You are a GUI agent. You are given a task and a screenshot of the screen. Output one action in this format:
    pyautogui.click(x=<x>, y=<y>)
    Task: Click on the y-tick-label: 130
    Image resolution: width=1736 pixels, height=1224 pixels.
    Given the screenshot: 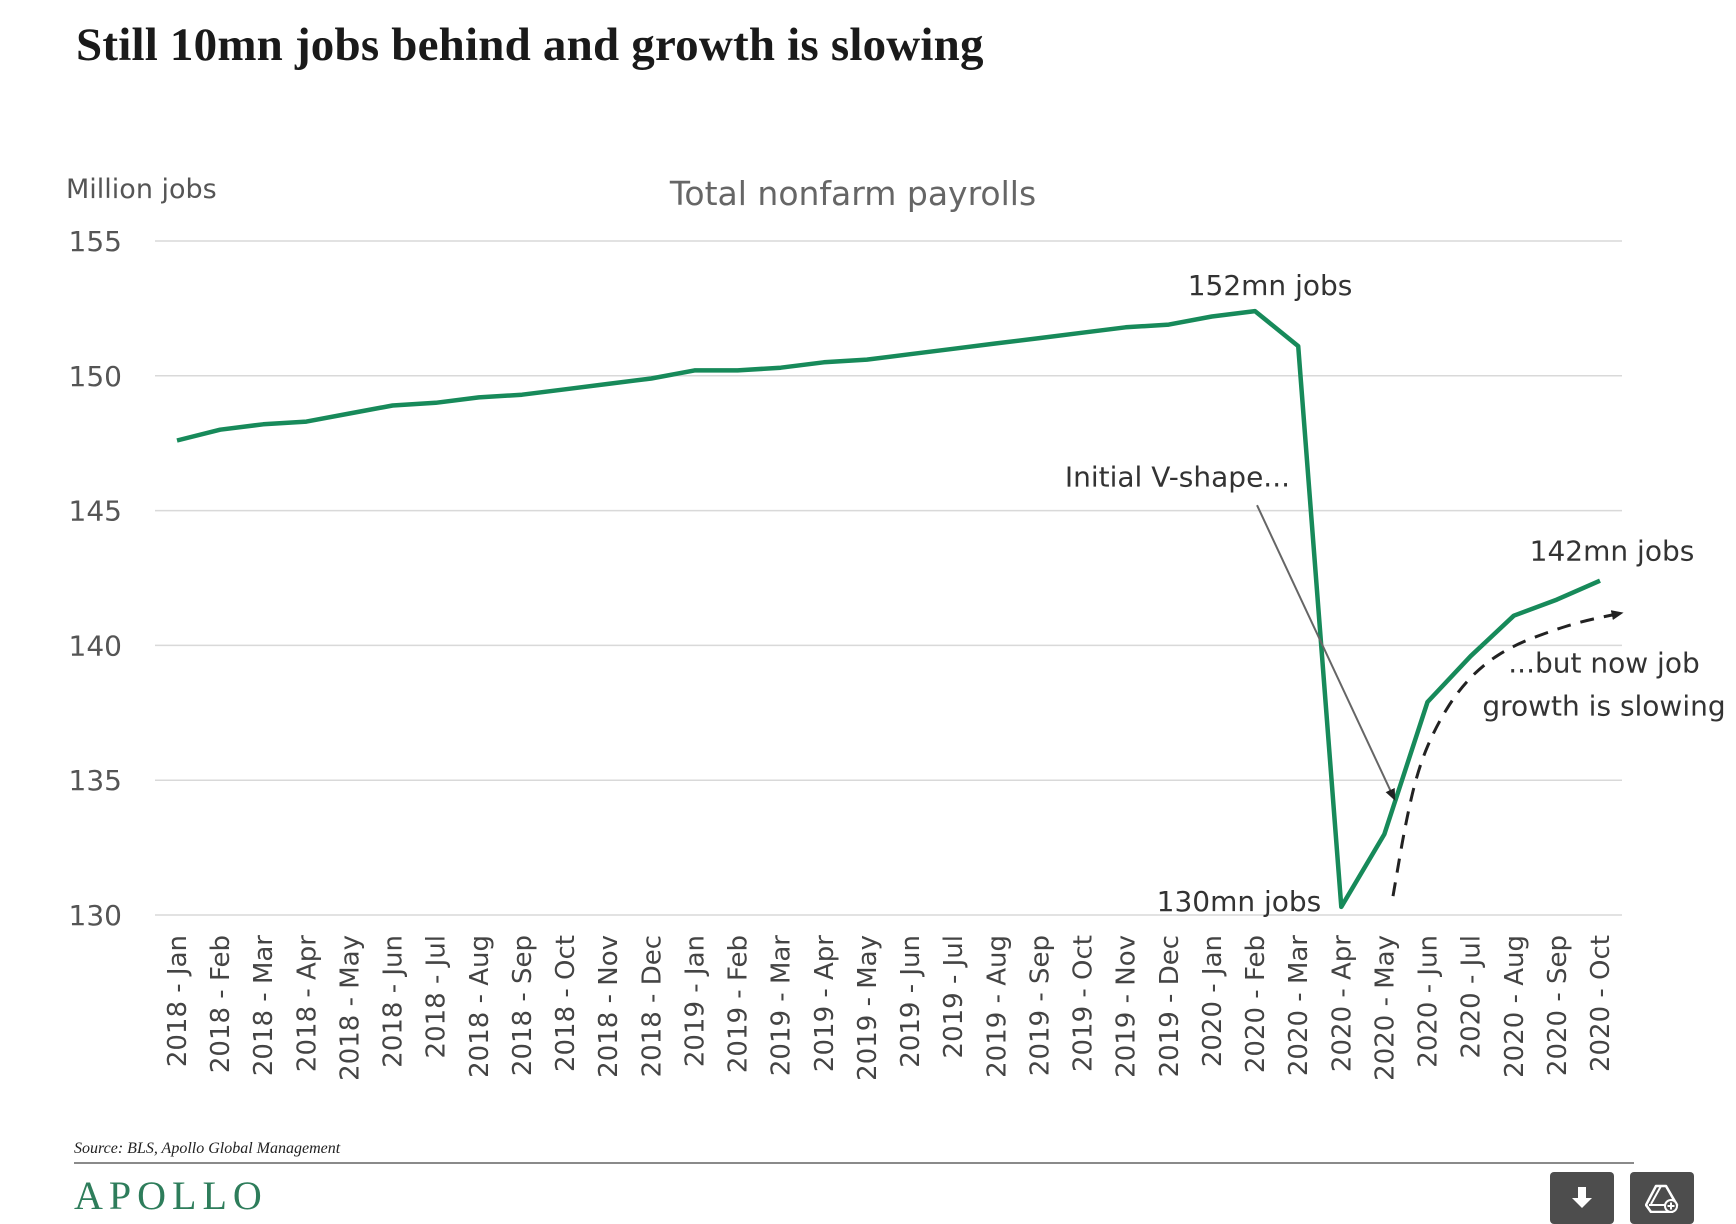 What is the action you would take?
    pyautogui.click(x=95, y=915)
    